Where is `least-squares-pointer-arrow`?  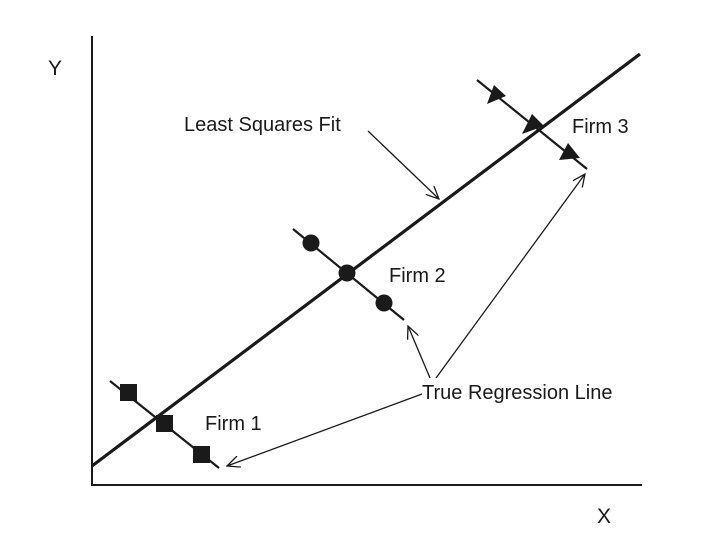 least-squares-pointer-arrow is located at coordinates (403, 164).